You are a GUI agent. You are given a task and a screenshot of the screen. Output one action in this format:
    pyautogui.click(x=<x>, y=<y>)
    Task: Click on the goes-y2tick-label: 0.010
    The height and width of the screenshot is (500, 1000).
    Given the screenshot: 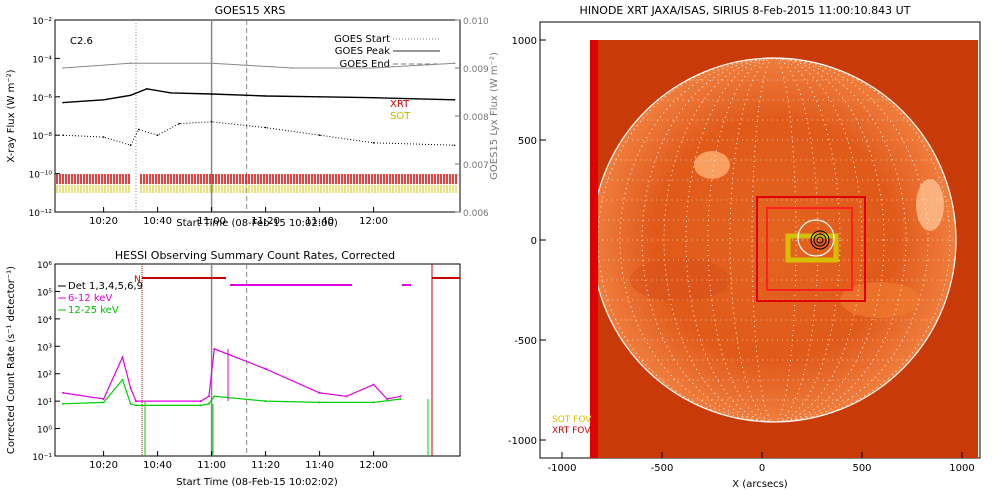 What is the action you would take?
    pyautogui.click(x=476, y=22)
    